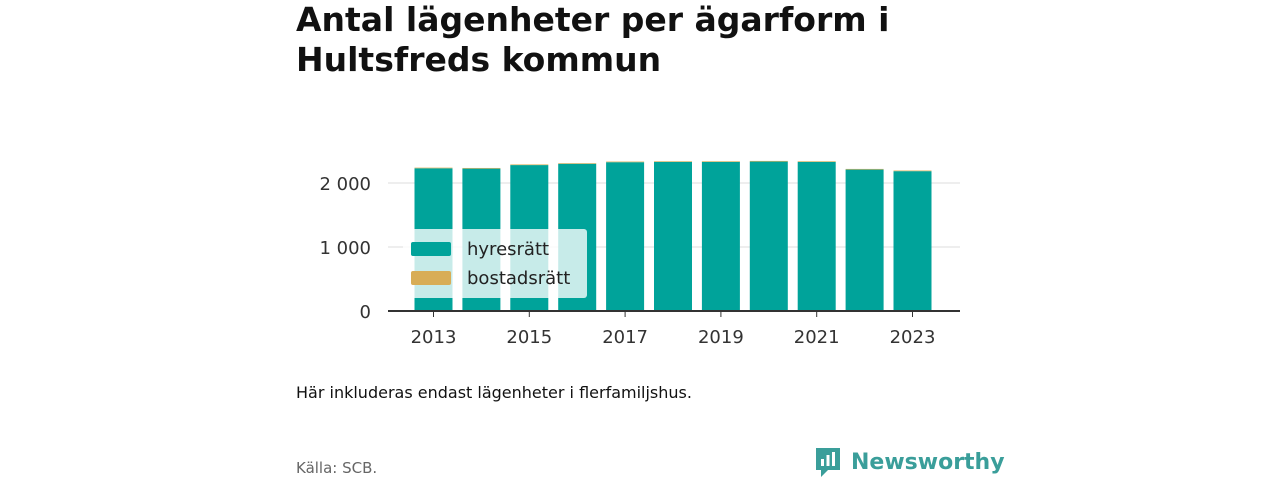 The image size is (1280, 480). Describe the element at coordinates (625, 236) in the screenshot. I see `bar-hyresratt-2017` at that location.